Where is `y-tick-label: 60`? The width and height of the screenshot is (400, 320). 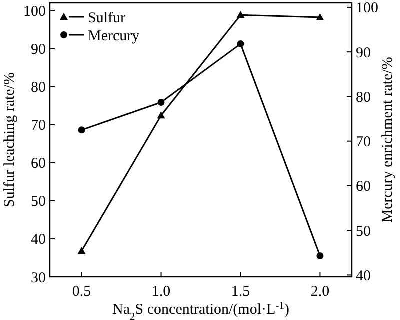 y-tick-label: 60 is located at coordinates (38, 164).